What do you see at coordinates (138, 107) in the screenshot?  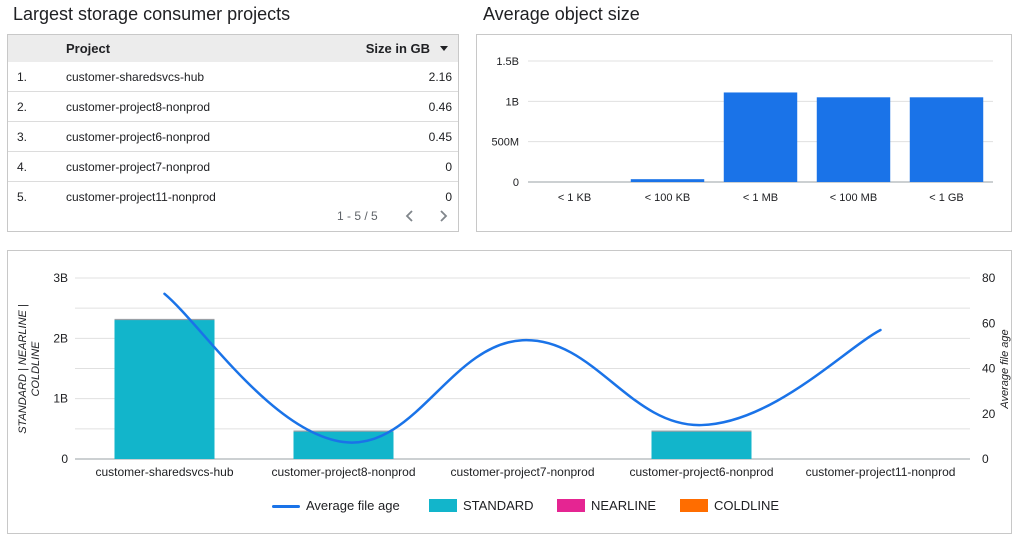 I see `row-project: customer-project8-nonprod` at bounding box center [138, 107].